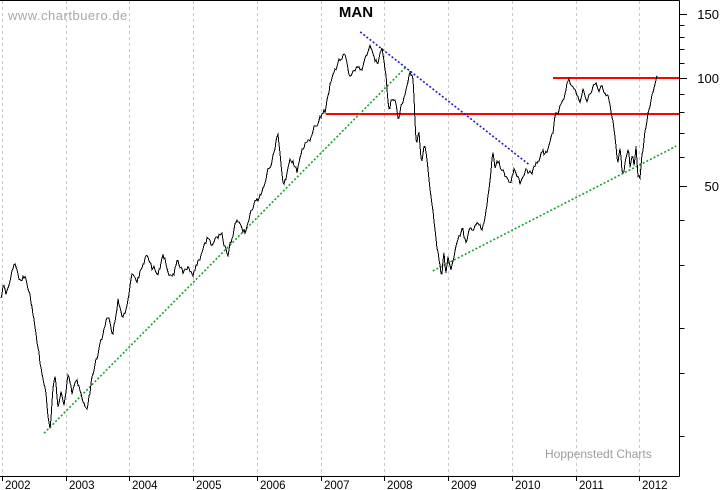  What do you see at coordinates (273, 485) in the screenshot?
I see `x-axis-label: 2006` at bounding box center [273, 485].